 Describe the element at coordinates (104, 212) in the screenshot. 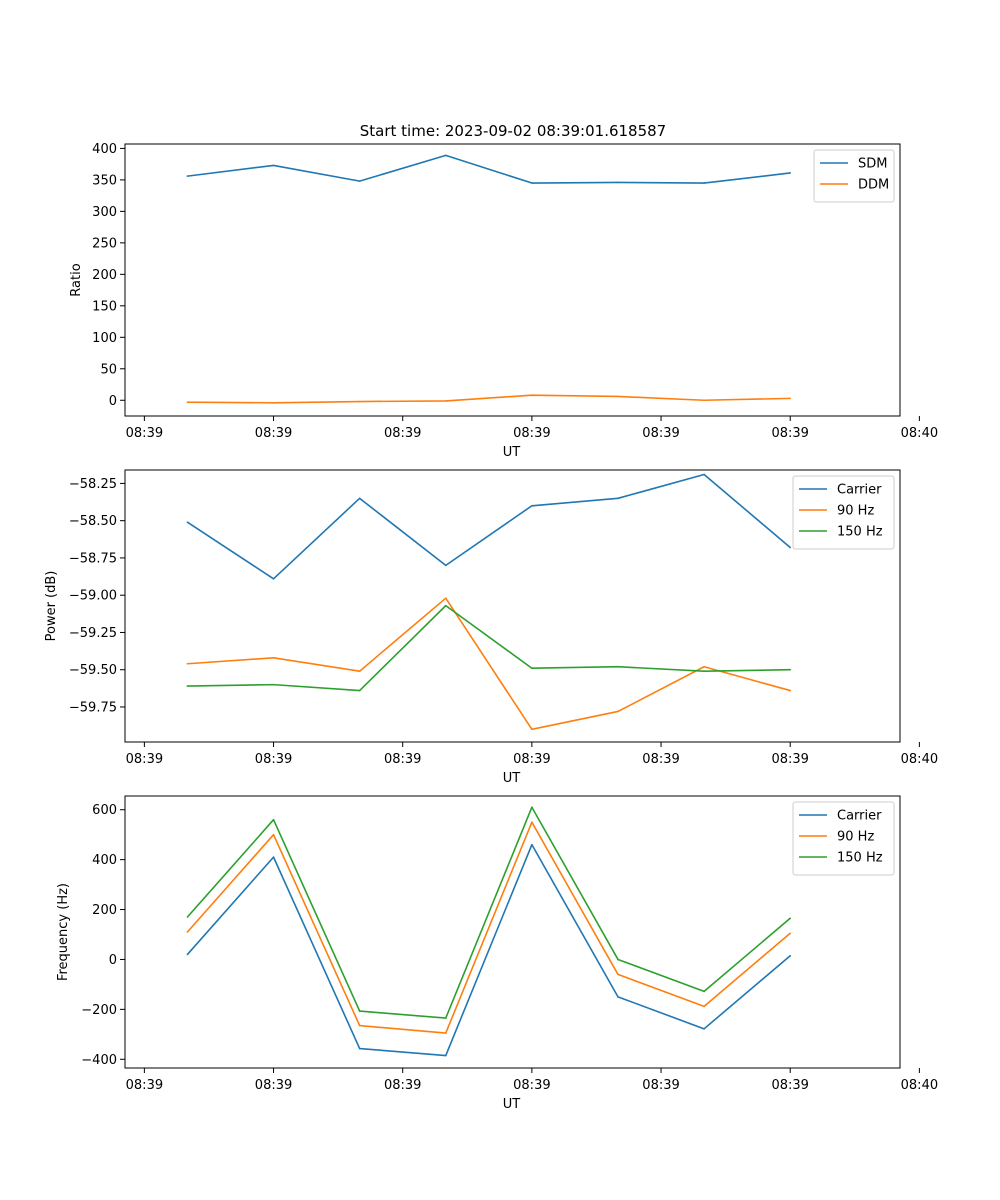

I see `y-tick-label: 300` at that location.